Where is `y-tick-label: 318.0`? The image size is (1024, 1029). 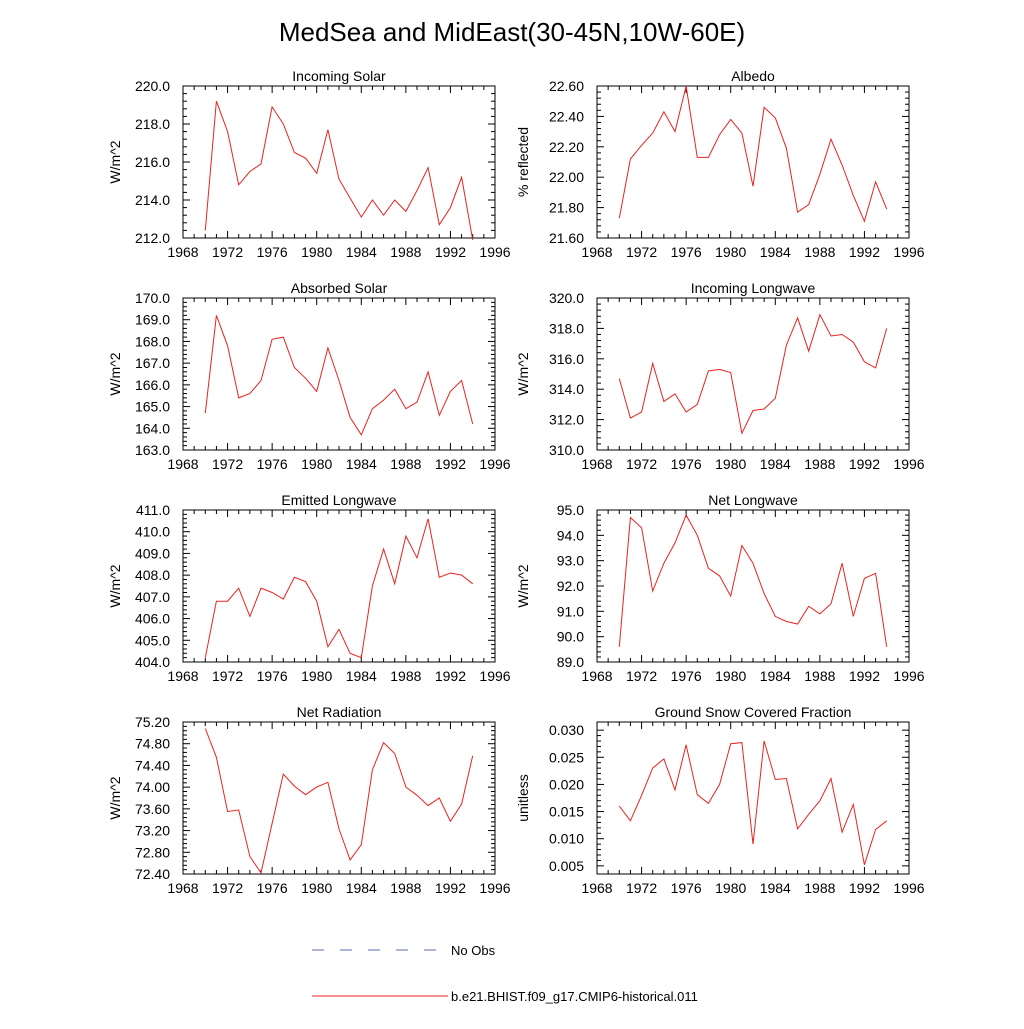 y-tick-label: 318.0 is located at coordinates (566, 328).